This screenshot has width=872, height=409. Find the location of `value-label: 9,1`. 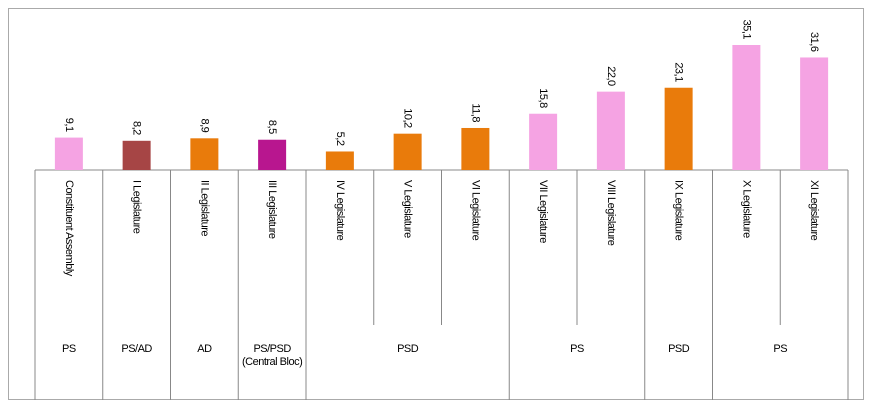

value-label: 9,1 is located at coordinates (69, 125).